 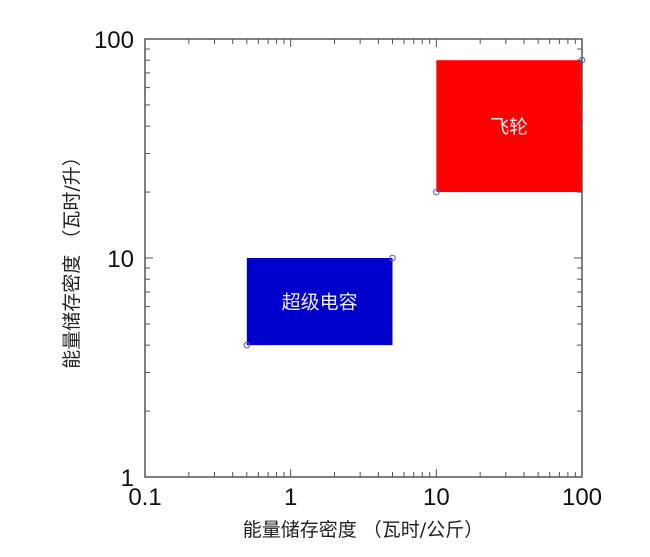 What do you see at coordinates (290, 497) in the screenshot?
I see `x-tick-label: 1` at bounding box center [290, 497].